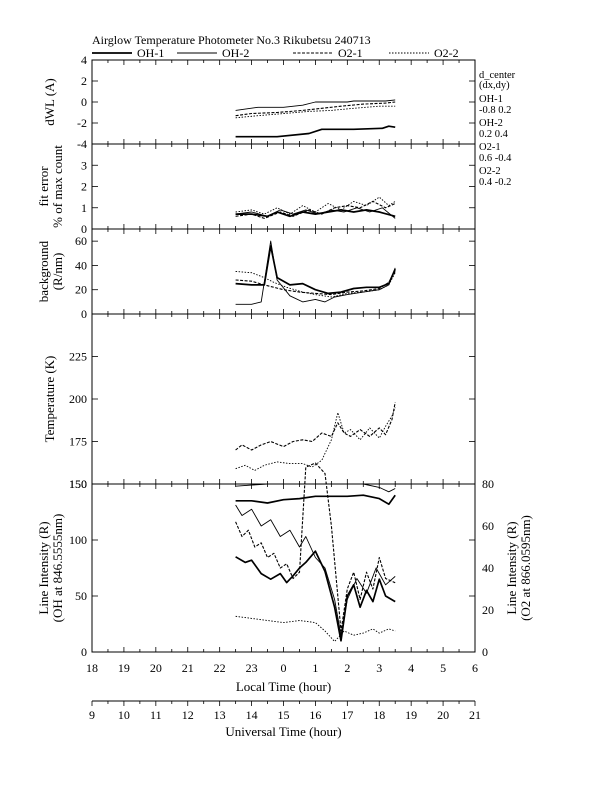 This screenshot has width=612, height=792. Describe the element at coordinates (82, 123) in the screenshot. I see `y-tick-label: -2` at that location.